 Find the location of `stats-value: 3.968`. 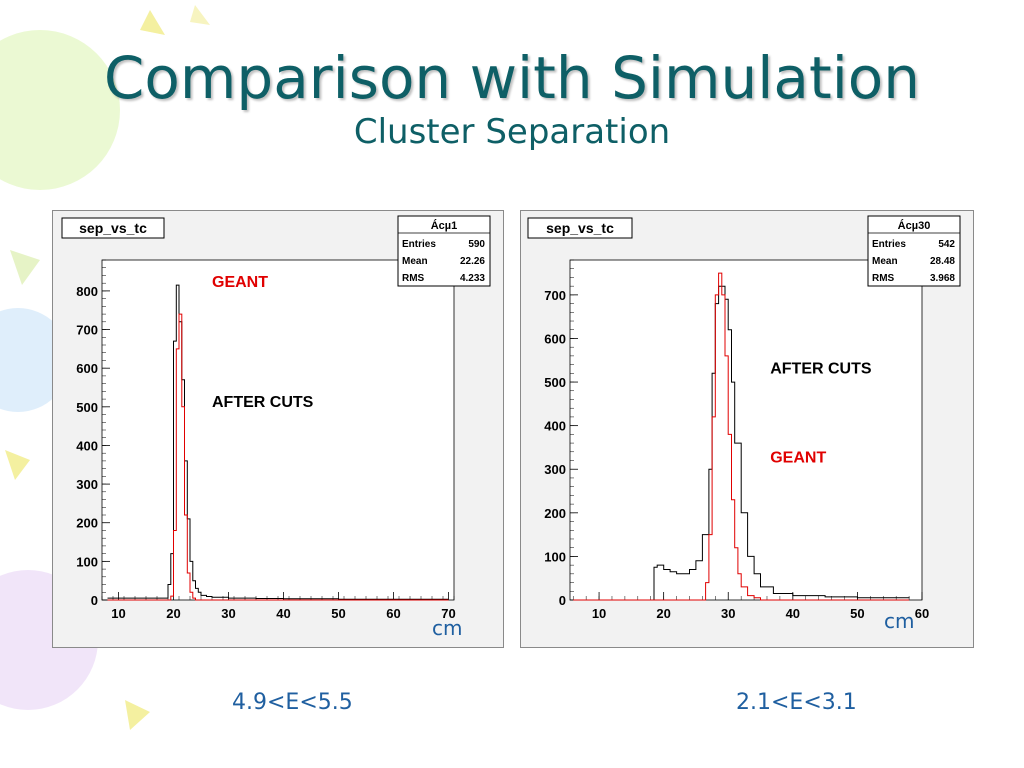

stats-value: 3.968 is located at coordinates (942, 278).